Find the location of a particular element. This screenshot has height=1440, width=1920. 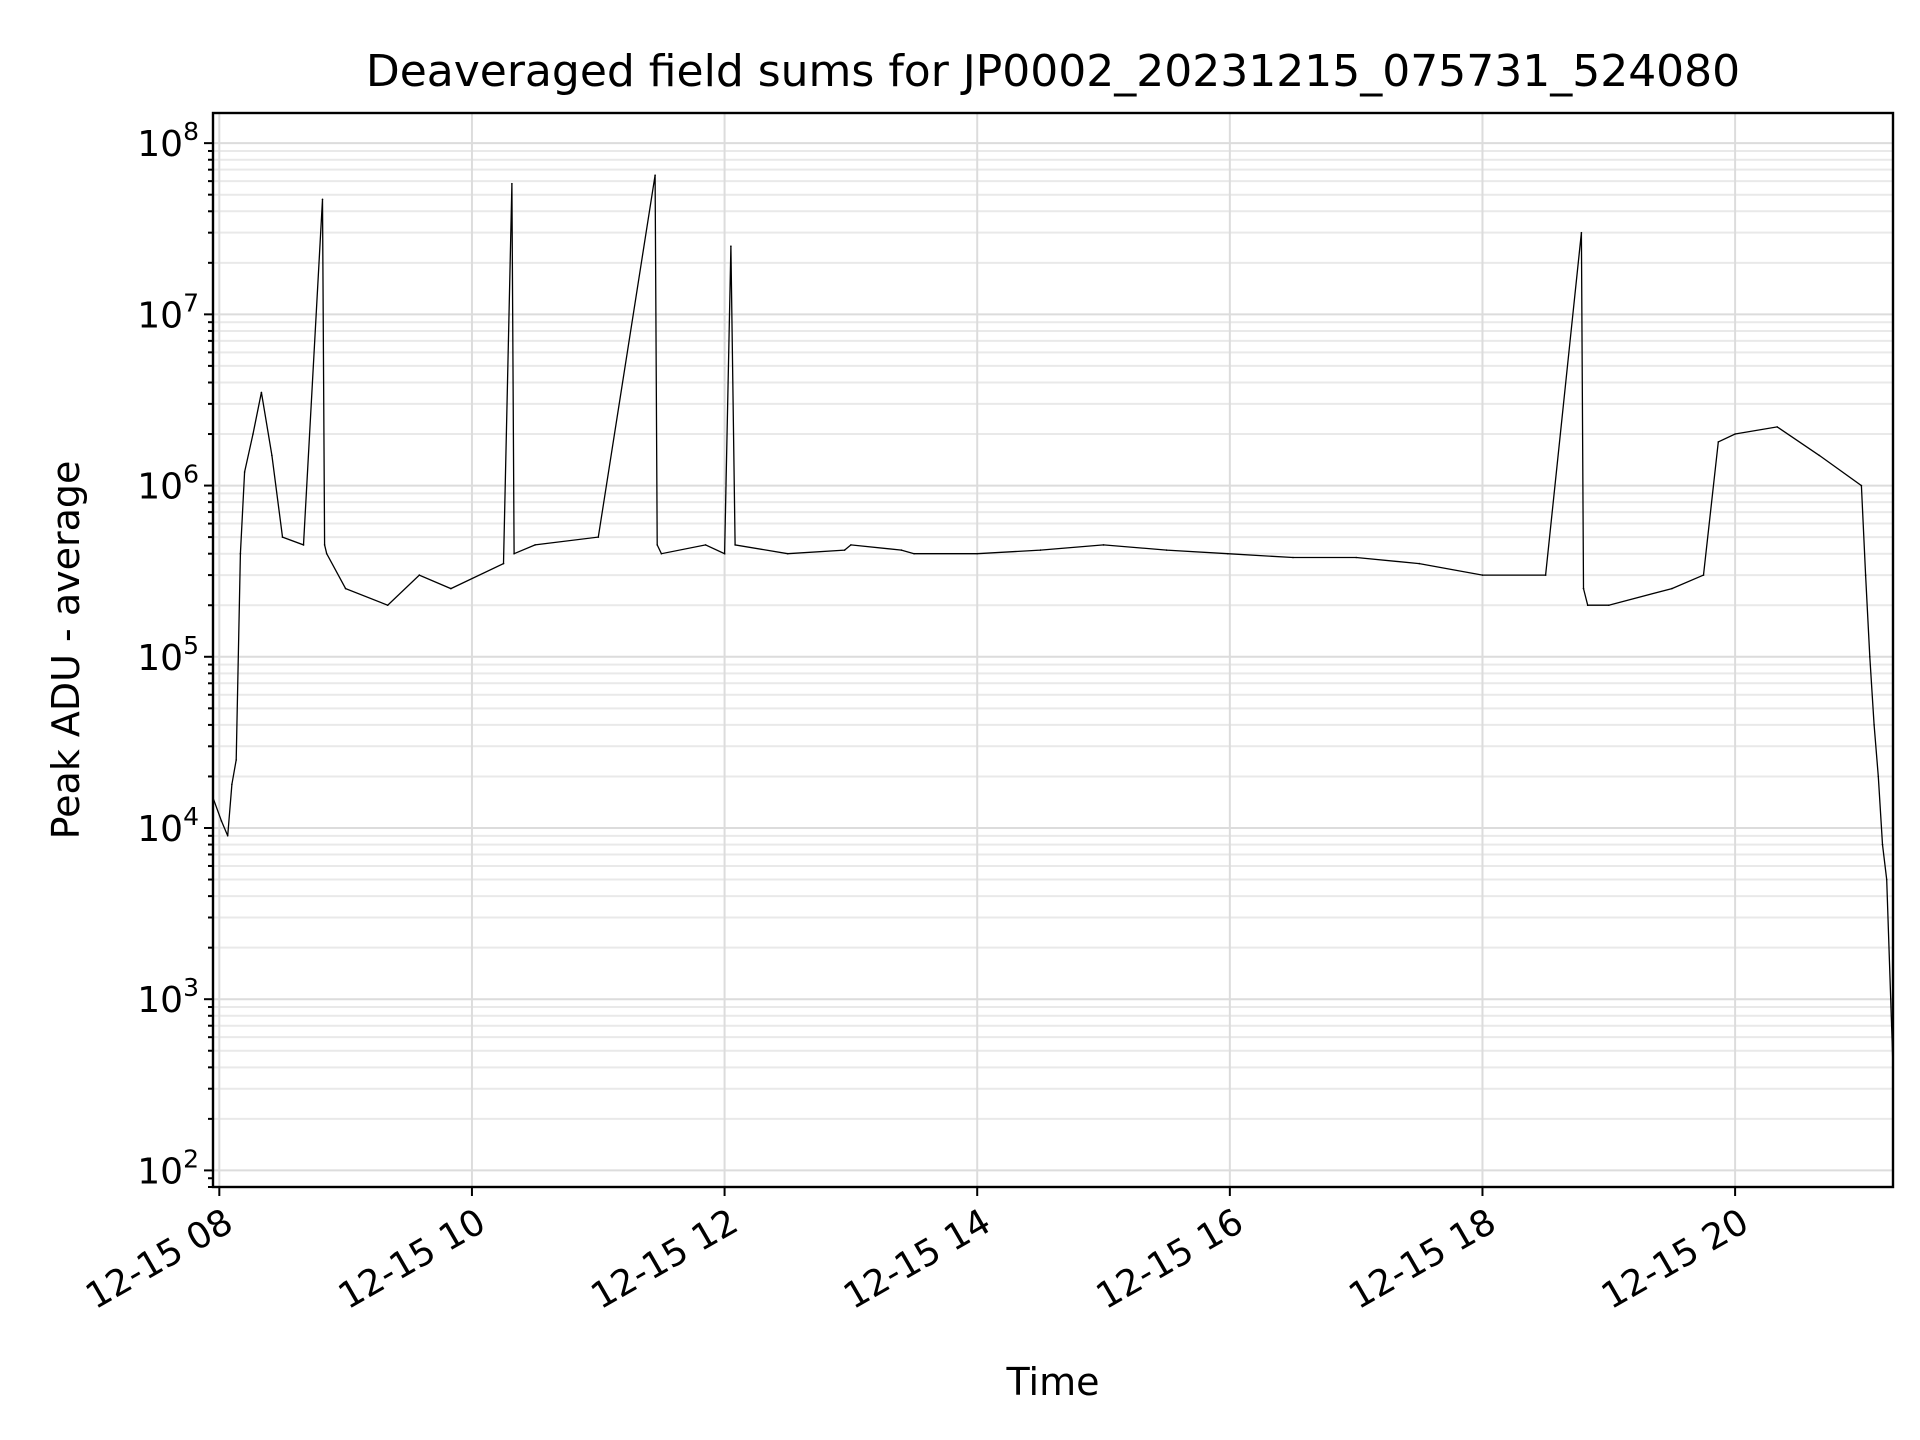

y-tick-label: 10⁷ is located at coordinates (168, 312).